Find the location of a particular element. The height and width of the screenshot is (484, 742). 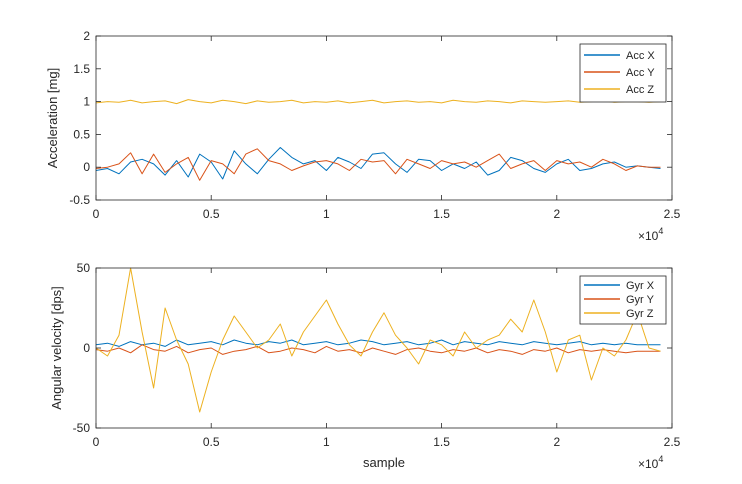

legend-gyr-z-label: Gyr Z is located at coordinates (640, 314).